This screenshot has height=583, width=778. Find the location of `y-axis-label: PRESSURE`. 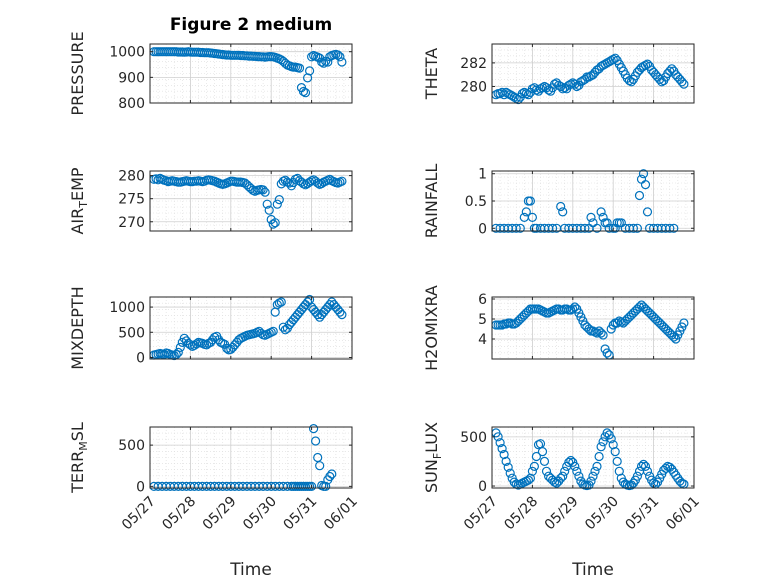

y-axis-label: PRESSURE is located at coordinates (77, 73).